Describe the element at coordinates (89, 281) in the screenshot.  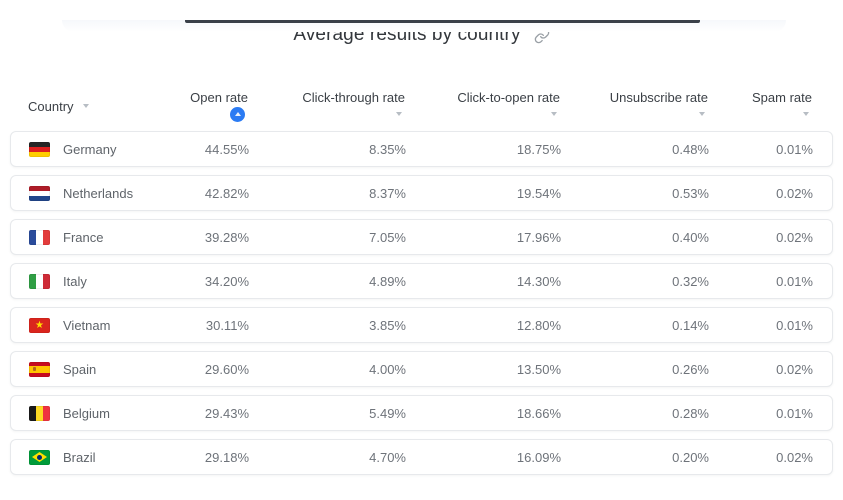
I see `country-cell: Italy` at that location.